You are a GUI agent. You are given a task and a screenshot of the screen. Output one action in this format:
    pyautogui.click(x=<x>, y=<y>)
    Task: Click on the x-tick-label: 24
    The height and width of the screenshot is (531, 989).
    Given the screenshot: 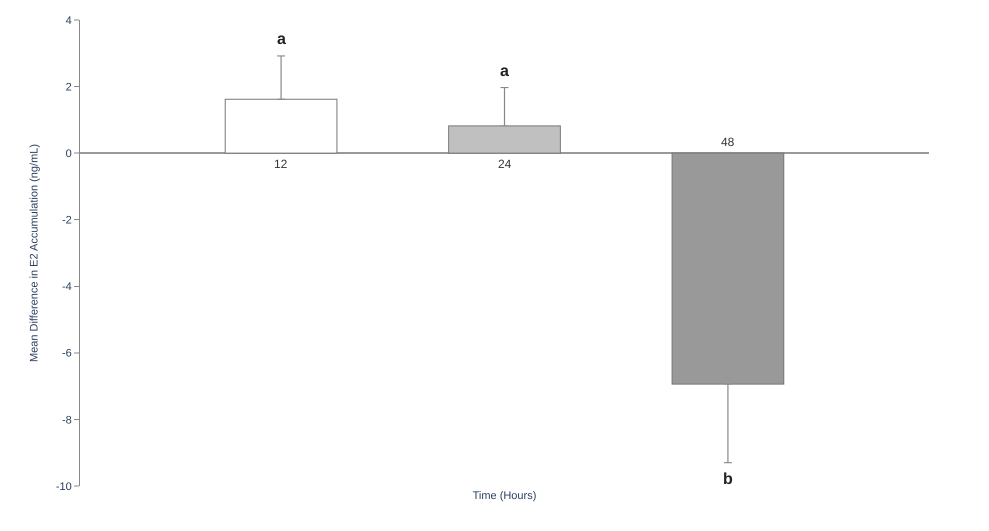 What is the action you would take?
    pyautogui.click(x=505, y=164)
    